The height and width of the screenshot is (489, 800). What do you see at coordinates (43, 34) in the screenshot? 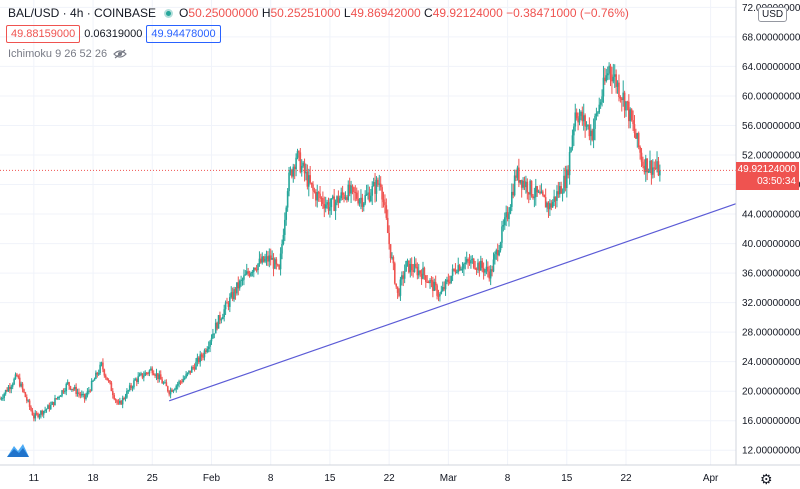
I see `sell-button: 49.88159000` at bounding box center [43, 34].